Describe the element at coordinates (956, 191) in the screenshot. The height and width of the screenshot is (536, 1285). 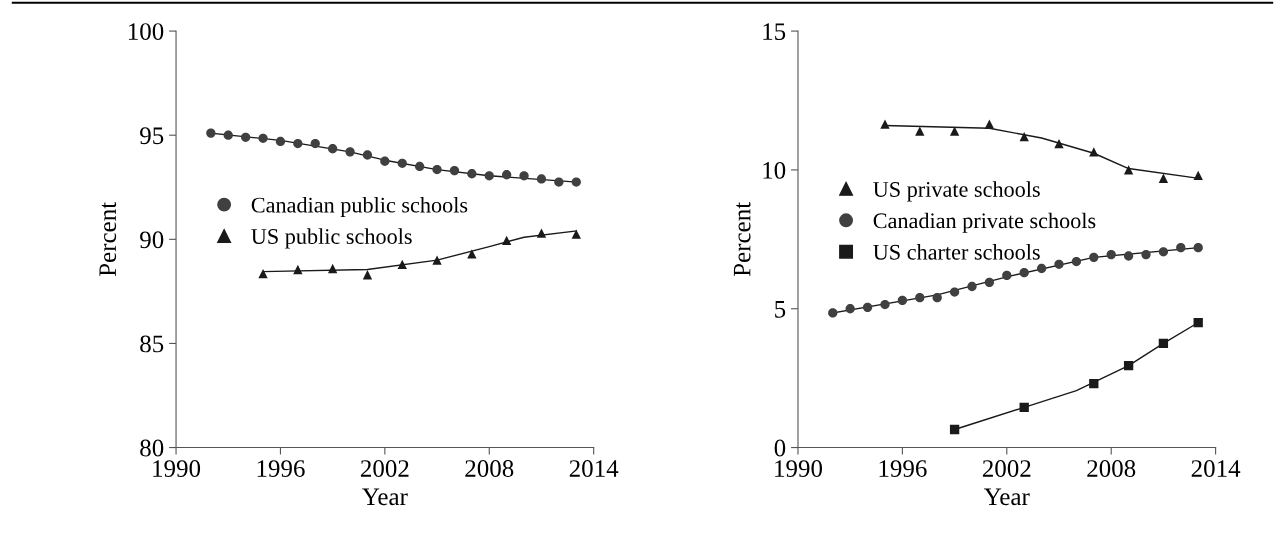
I see `legend-label: US private schools` at that location.